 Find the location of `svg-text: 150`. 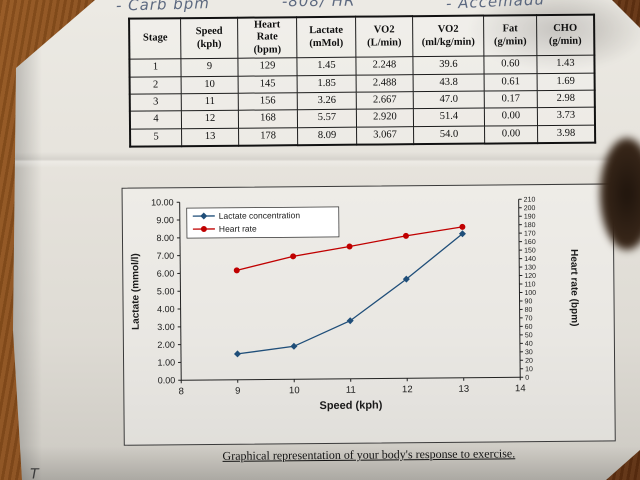

svg-text: 150 is located at coordinates (530, 250).